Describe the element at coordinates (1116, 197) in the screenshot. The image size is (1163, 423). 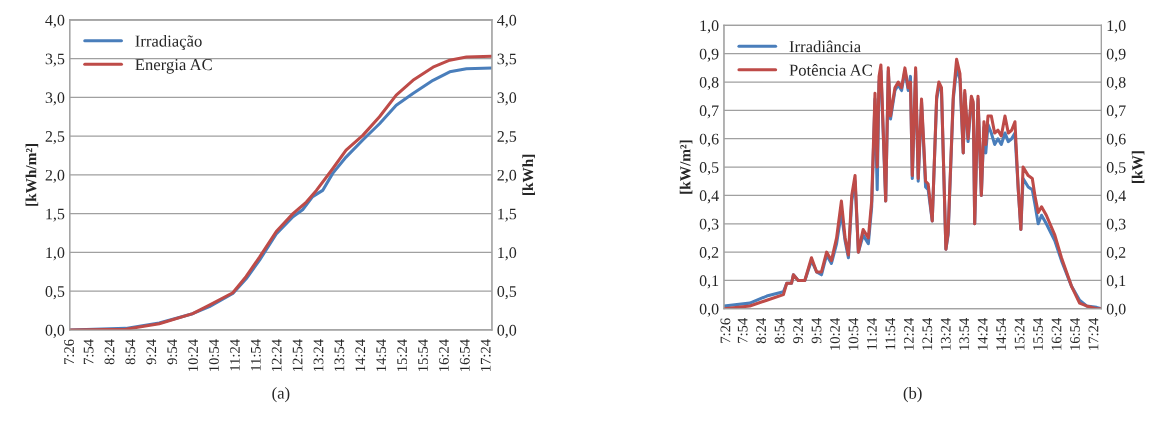
I see `y2-tick-label: 0,4` at that location.